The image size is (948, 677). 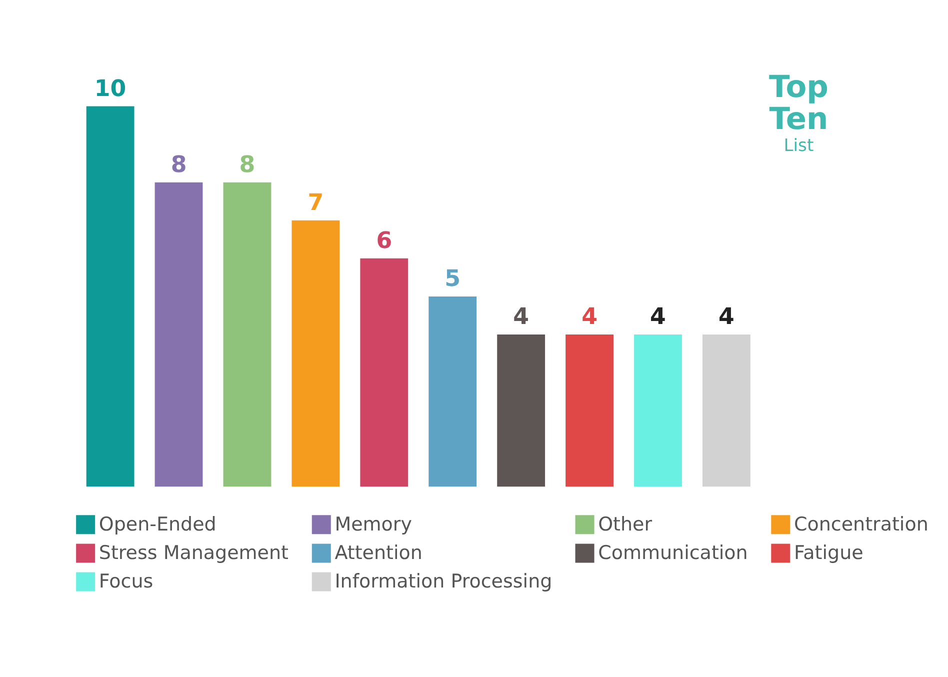 What do you see at coordinates (384, 241) in the screenshot?
I see `data-label: 6` at bounding box center [384, 241].